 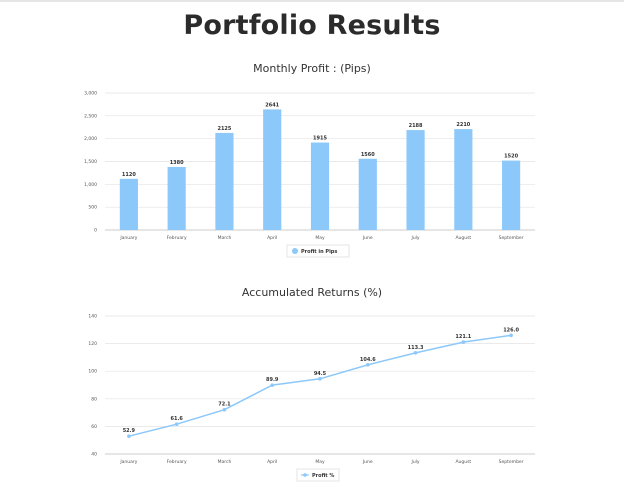 I want to click on data-label: 72.1, so click(x=224, y=405).